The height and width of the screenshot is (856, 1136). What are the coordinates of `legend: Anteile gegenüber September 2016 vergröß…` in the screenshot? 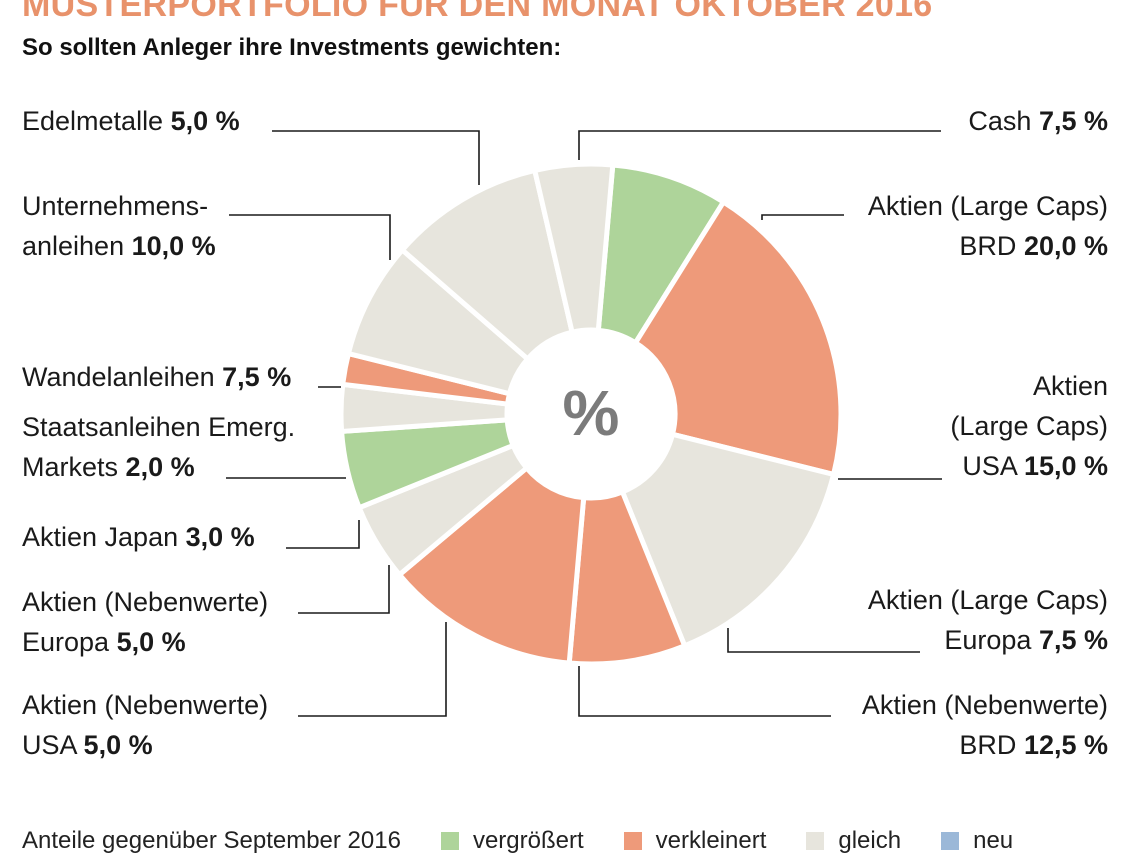 It's located at (517, 841).